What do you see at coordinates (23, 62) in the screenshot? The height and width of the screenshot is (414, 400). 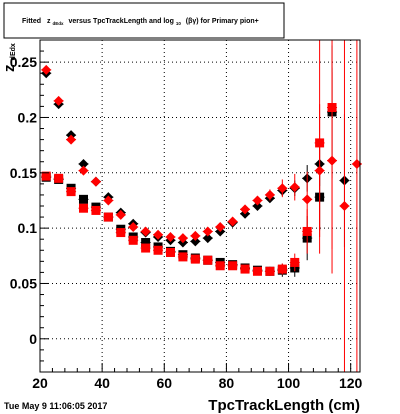 I see `y-tick-label: 0.25` at bounding box center [23, 62].